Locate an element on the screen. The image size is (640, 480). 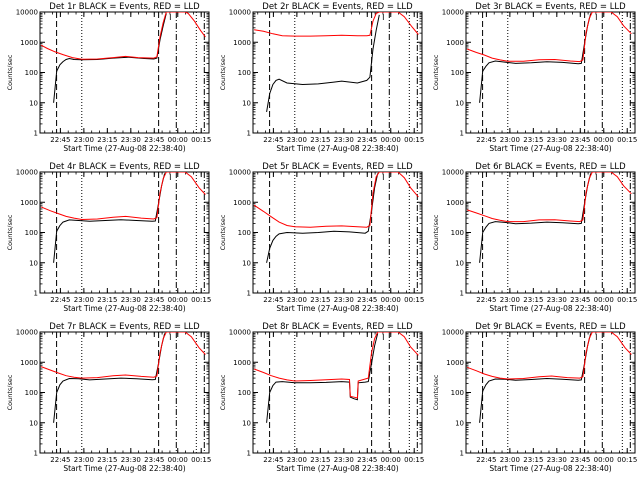
panel-title: Det 2r BLACK = Events, RED = LLD is located at coordinates (337, 7).